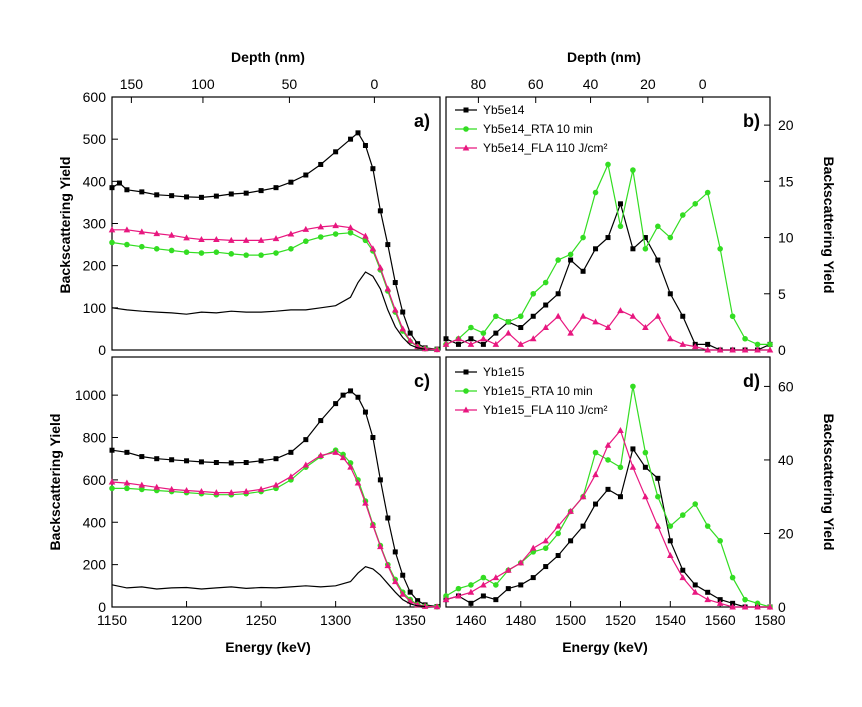  What do you see at coordinates (536, 84) in the screenshot?
I see `top-tick-label: 60` at bounding box center [536, 84].